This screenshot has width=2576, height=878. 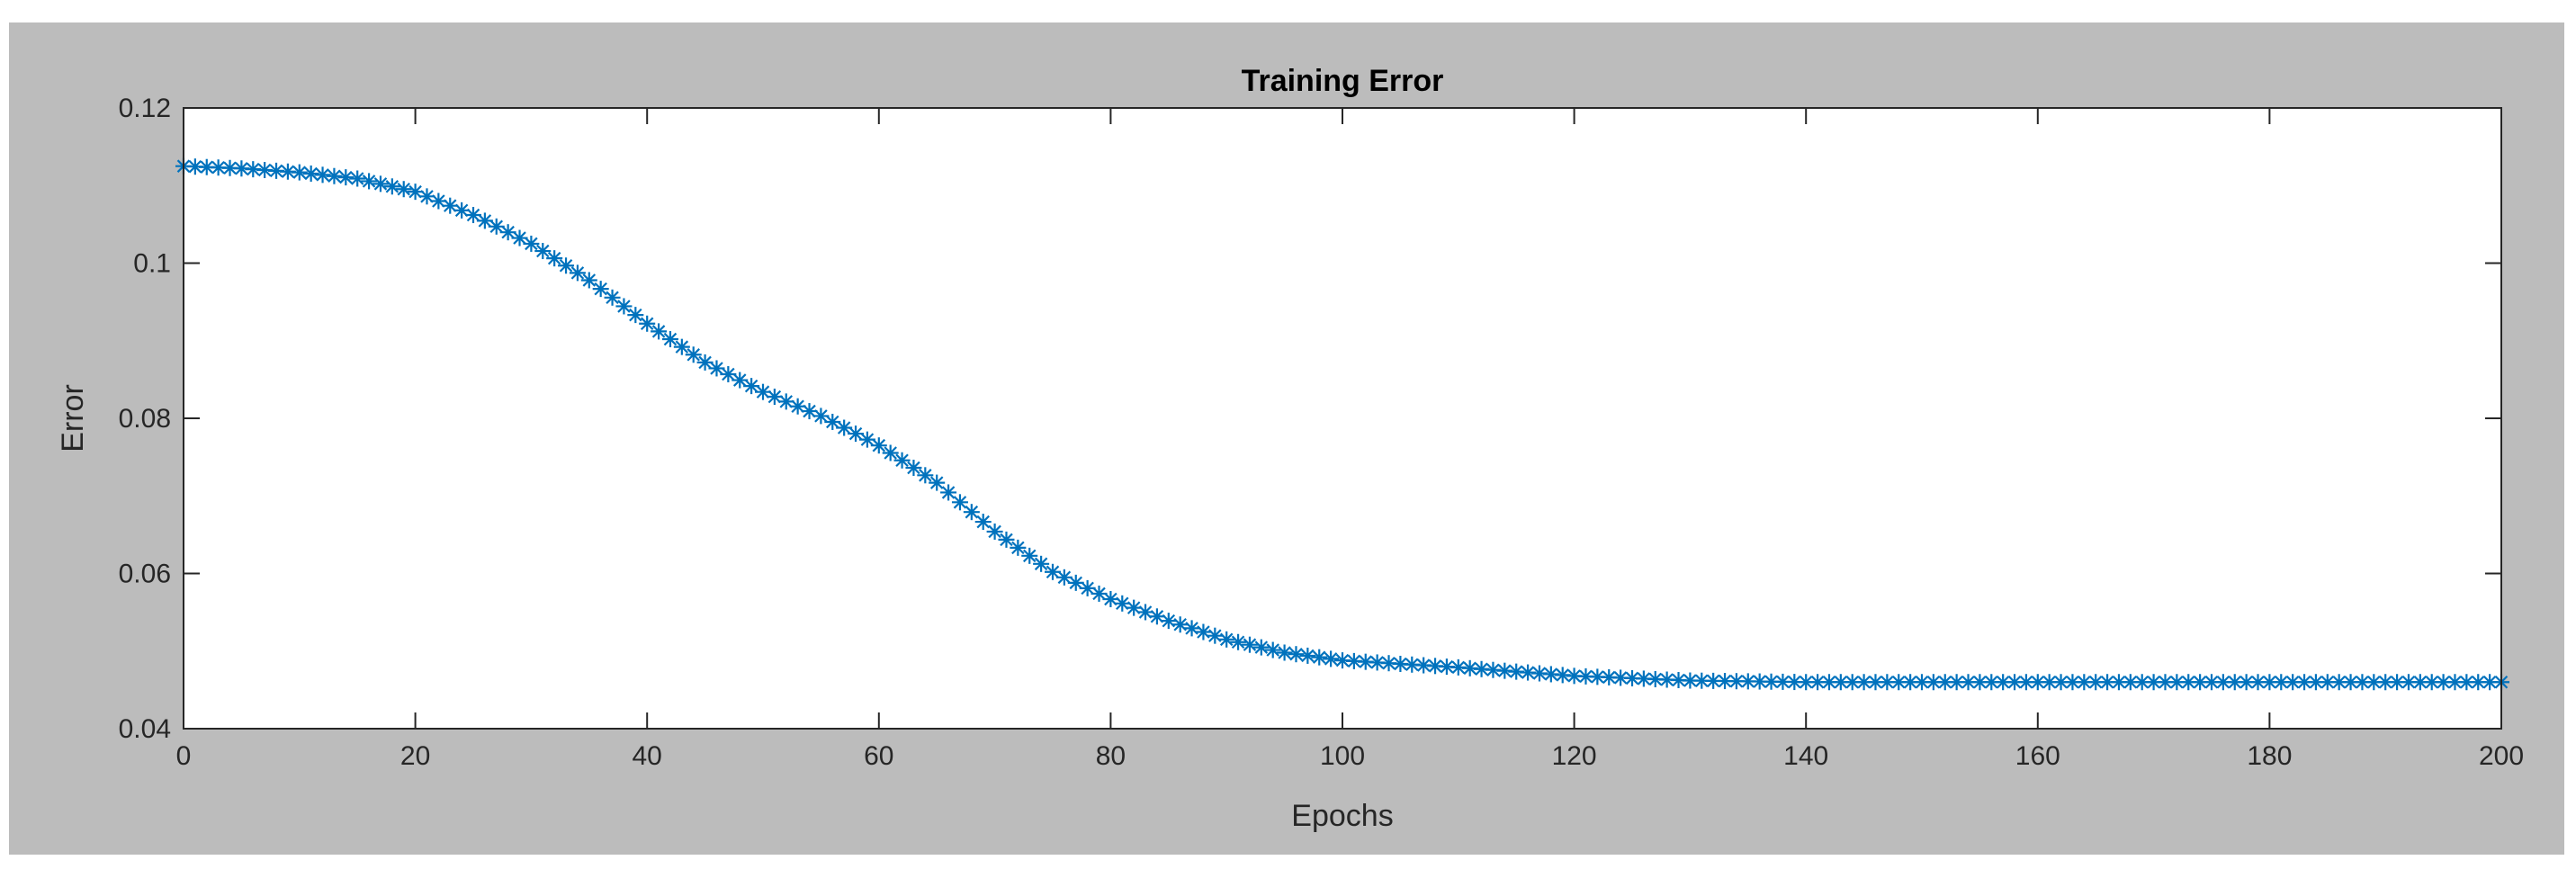 What do you see at coordinates (145, 729) in the screenshot?
I see `y-tick-label: 0.04` at bounding box center [145, 729].